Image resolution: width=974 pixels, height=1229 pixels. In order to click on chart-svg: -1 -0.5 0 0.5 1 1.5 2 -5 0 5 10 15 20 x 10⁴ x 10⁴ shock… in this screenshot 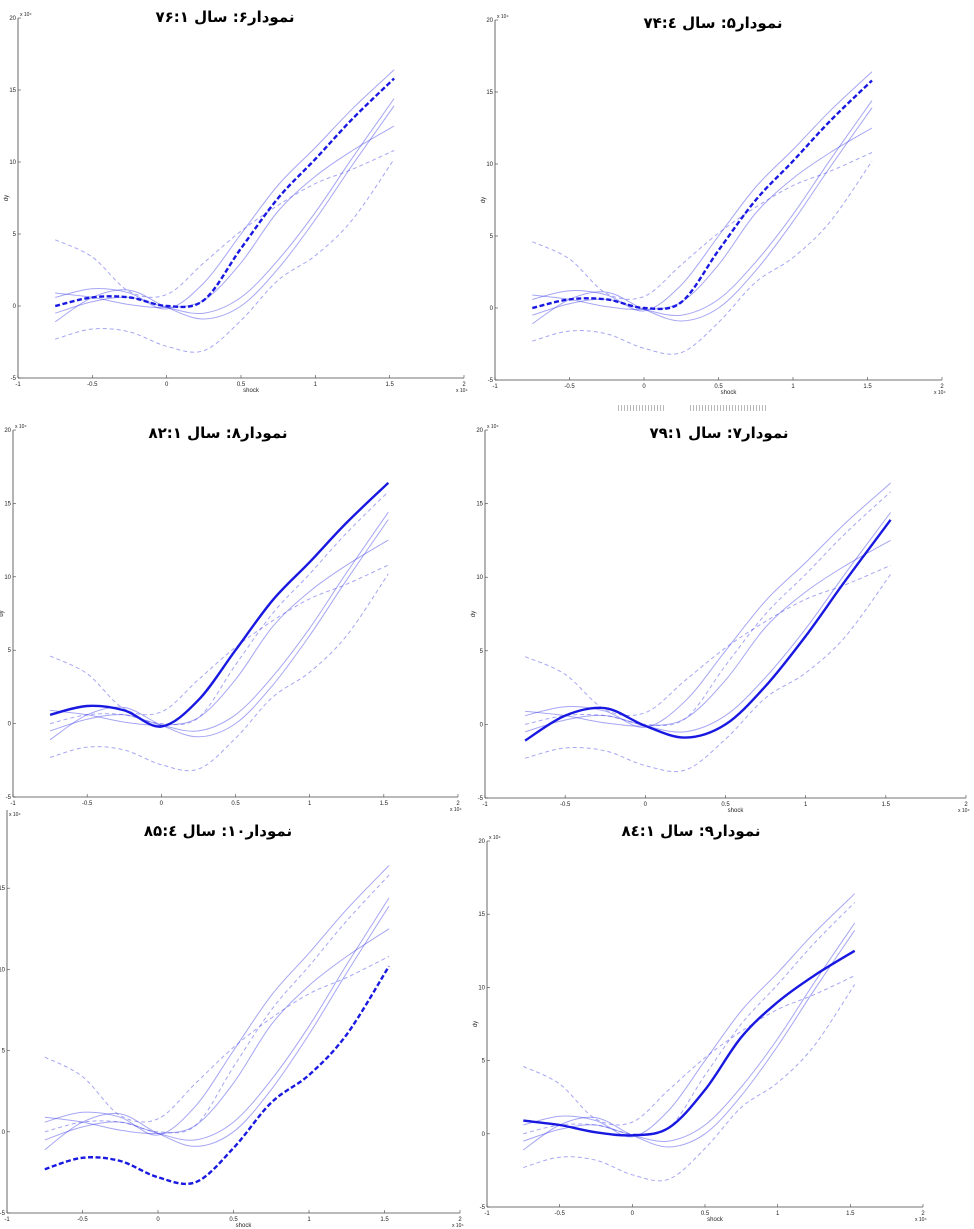, I will do `click(713, 205)`.